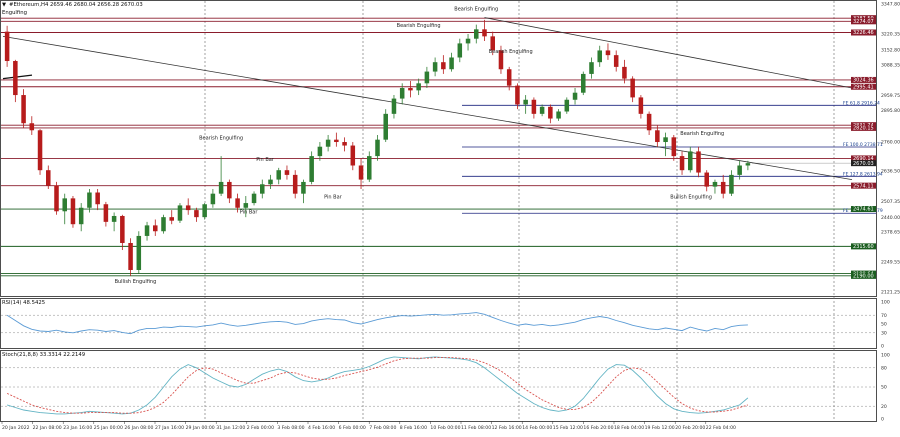 This screenshot has height=437, width=900. I want to click on rsi-pane: 100 70 50 30 0, so click(445, 325).